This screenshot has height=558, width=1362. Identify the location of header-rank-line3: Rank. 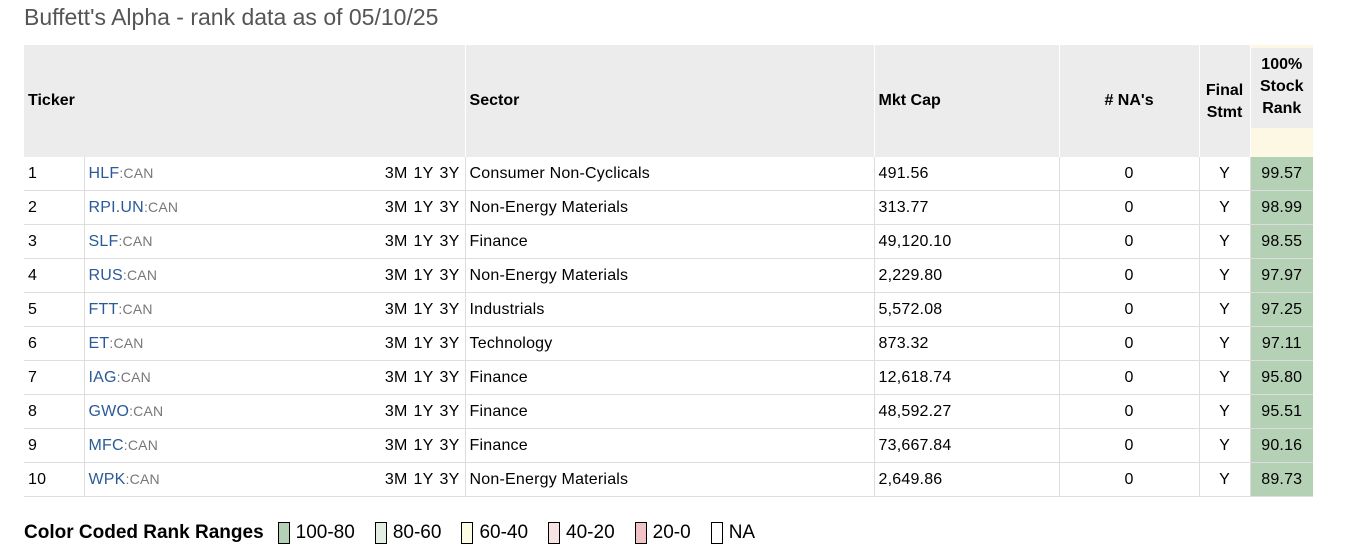
(1282, 108).